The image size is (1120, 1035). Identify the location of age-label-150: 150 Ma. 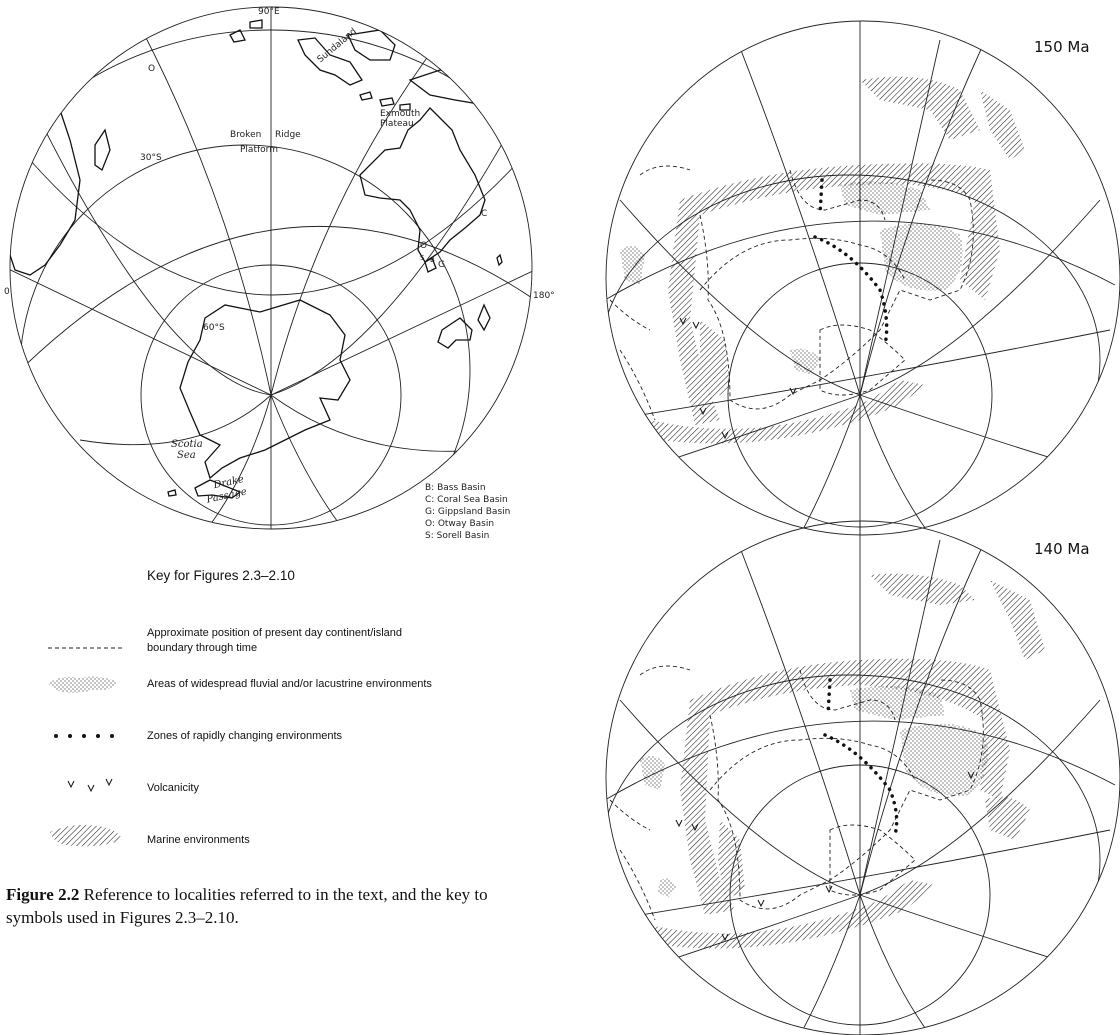
(1062, 47).